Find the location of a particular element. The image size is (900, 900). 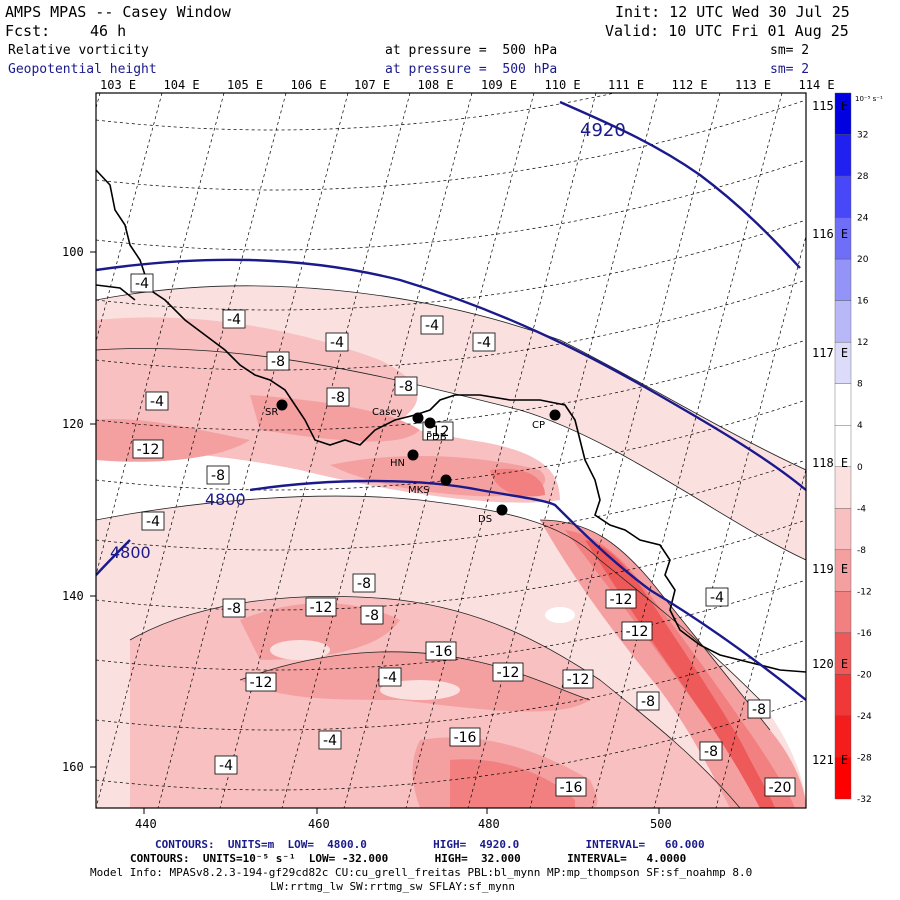

colorbar-tick-label: 32 is located at coordinates (862, 136).